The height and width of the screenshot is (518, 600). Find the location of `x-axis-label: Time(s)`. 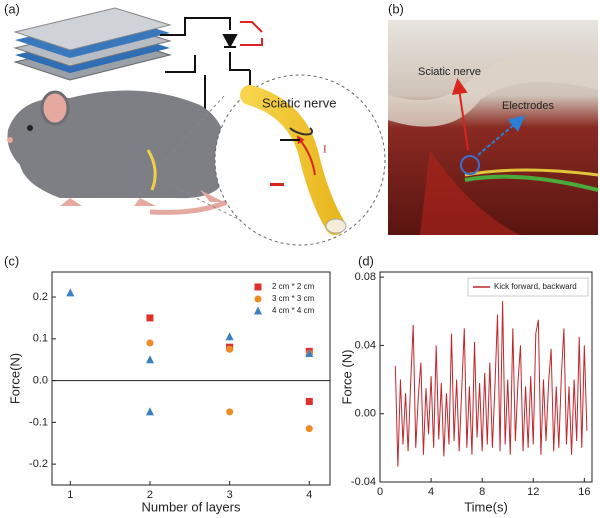

x-axis-label: Time(s) is located at coordinates (486, 506).